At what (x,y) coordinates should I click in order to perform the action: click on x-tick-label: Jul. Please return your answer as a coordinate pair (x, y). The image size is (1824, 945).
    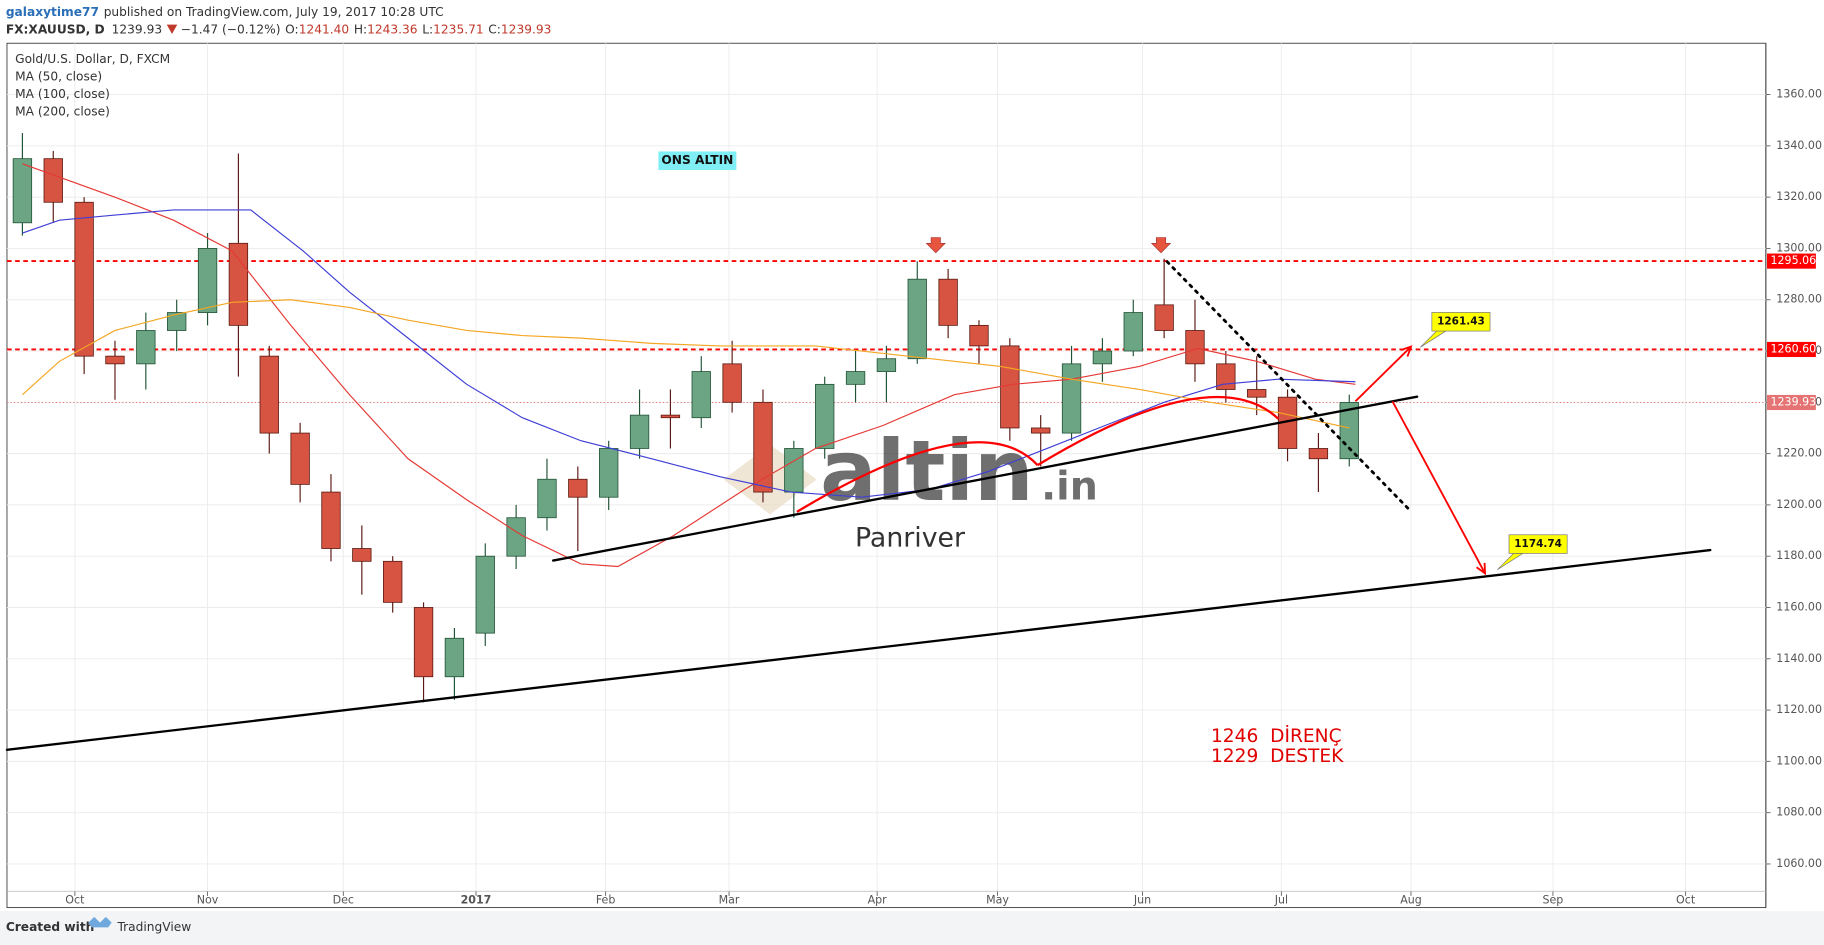
    Looking at the image, I should click on (1281, 900).